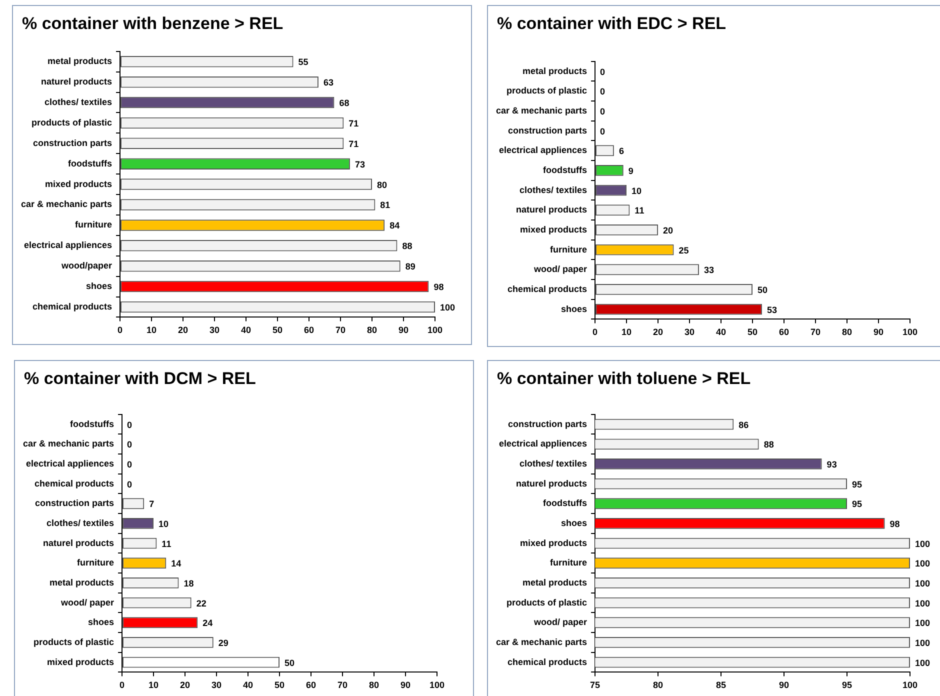  I want to click on data-label: 93, so click(831, 464).